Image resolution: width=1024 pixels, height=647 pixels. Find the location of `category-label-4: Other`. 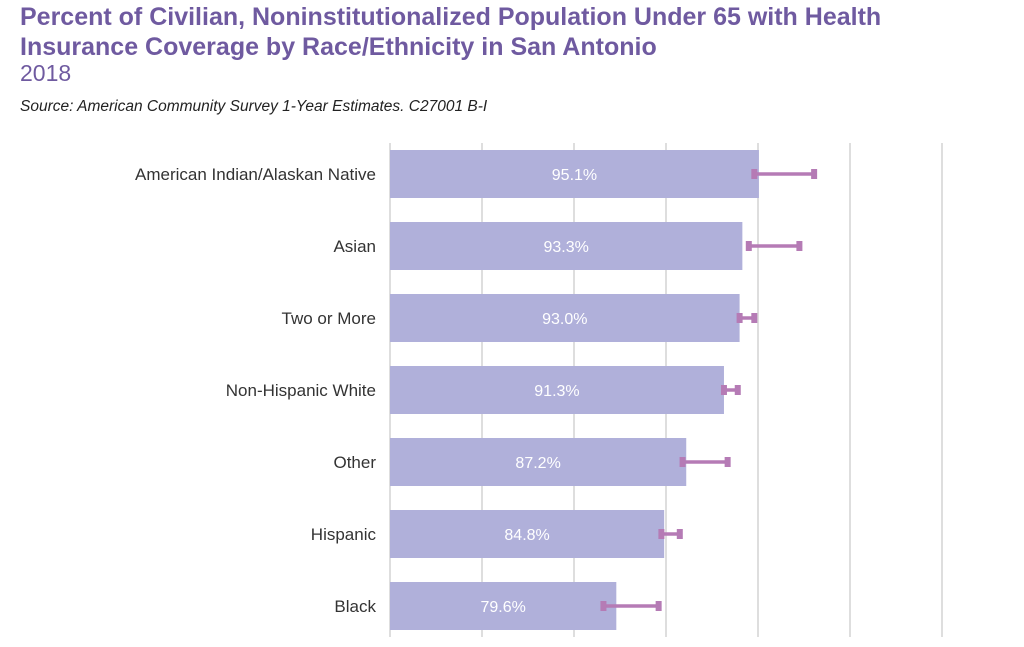

category-label-4: Other is located at coordinates (354, 462).